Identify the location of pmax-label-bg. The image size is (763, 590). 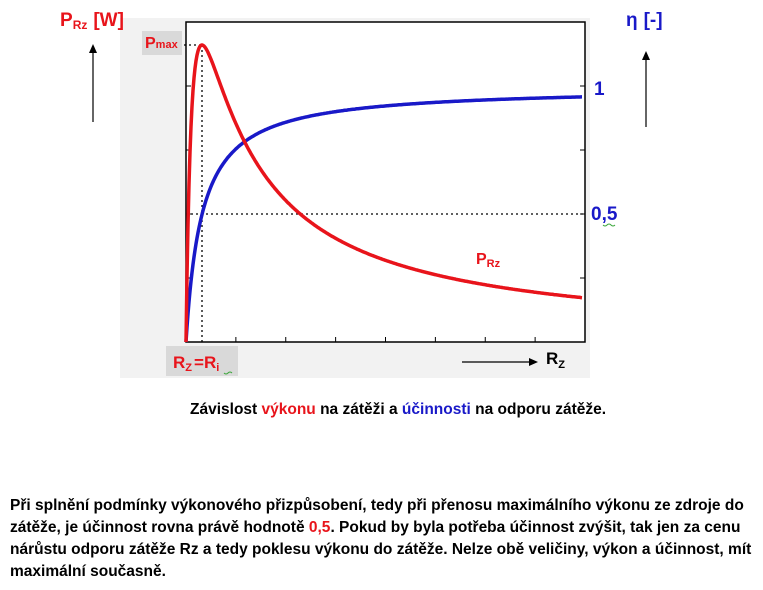
(162, 43).